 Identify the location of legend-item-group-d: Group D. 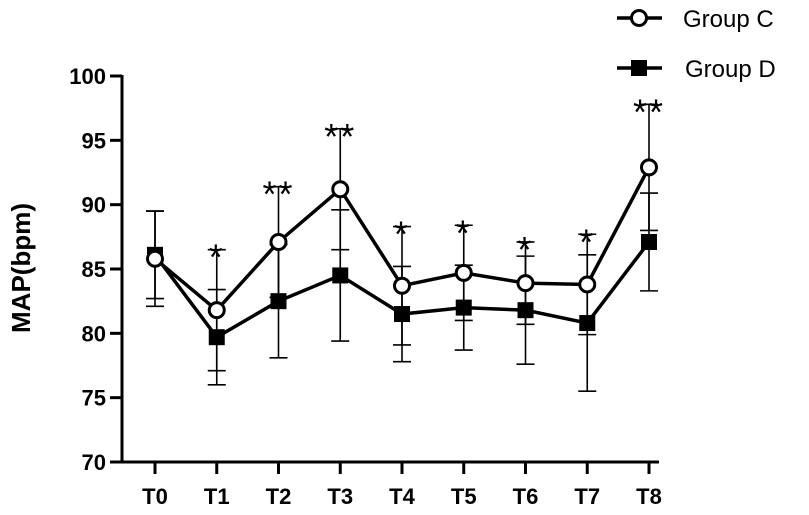
(696, 69).